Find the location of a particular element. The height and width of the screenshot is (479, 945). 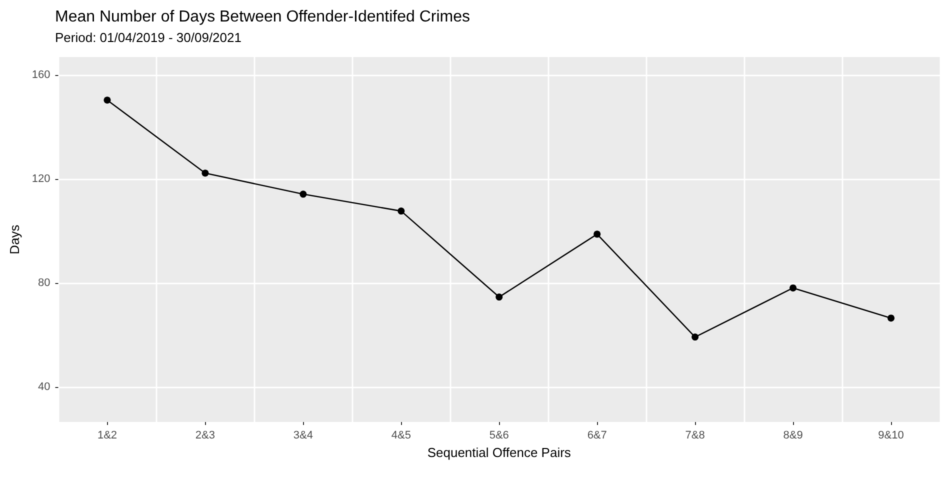

x-tick-label: 4&5 is located at coordinates (401, 436).